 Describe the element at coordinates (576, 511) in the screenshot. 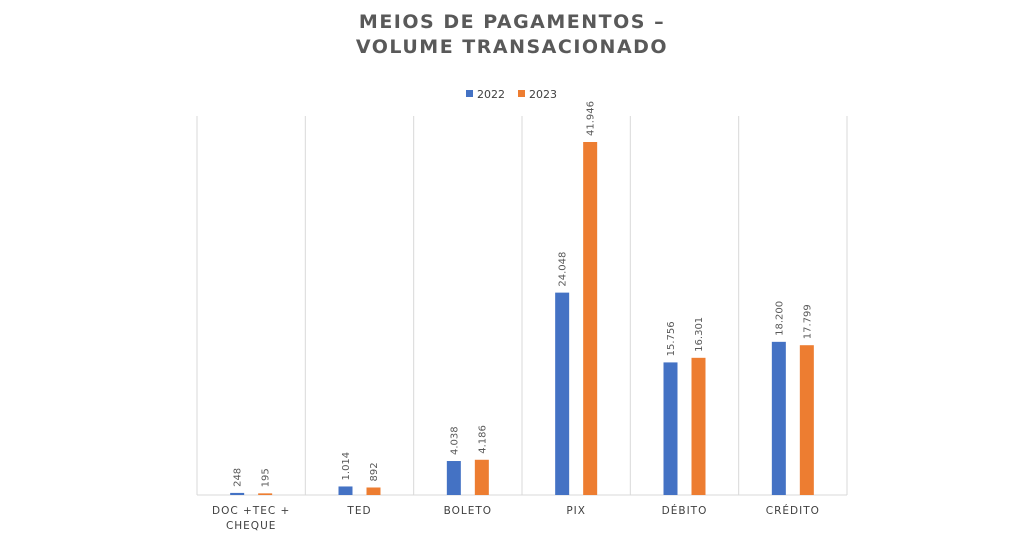

I see `x-tick-label: PIX` at that location.